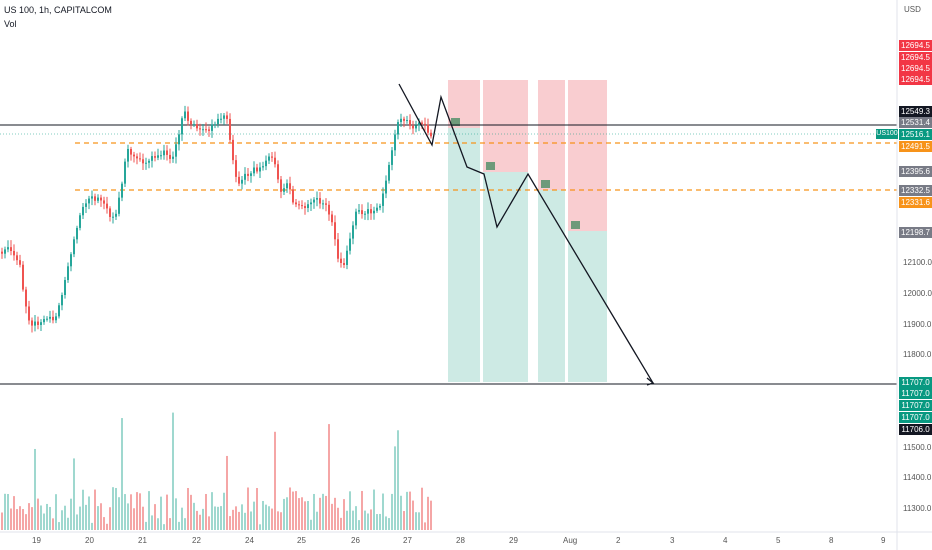 Image resolution: width=932 pixels, height=550 pixels. What do you see at coordinates (915, 232) in the screenshot?
I see `price-tag: 12198.7` at bounding box center [915, 232].